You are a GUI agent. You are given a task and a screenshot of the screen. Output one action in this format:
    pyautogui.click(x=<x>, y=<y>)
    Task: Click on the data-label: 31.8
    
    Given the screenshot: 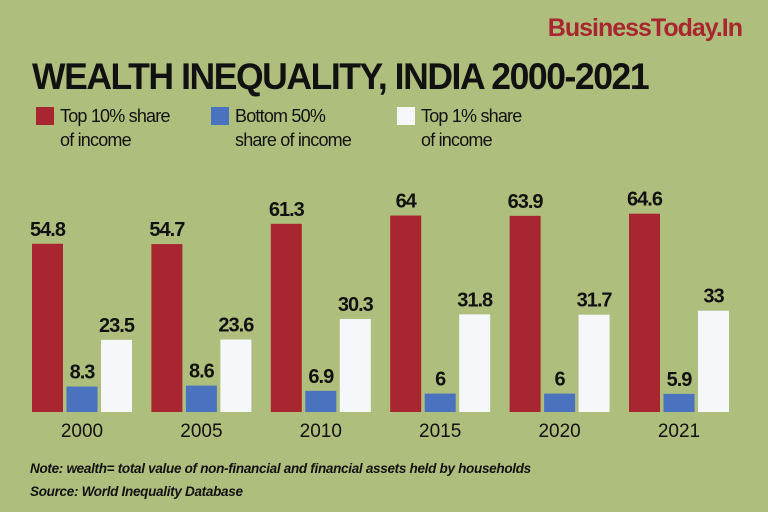 What is the action you would take?
    pyautogui.click(x=475, y=300)
    